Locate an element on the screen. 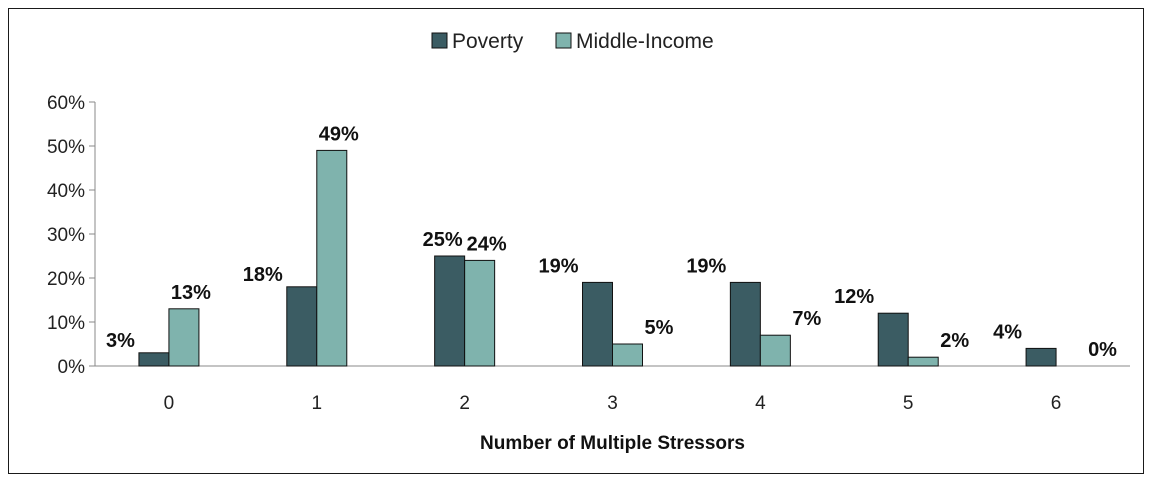  data-label: 4% is located at coordinates (1007, 332).